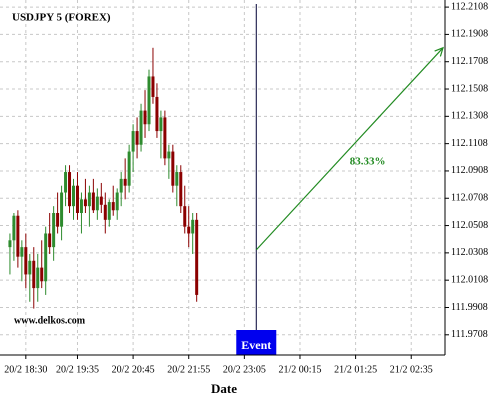 The height and width of the screenshot is (400, 500). What do you see at coordinates (355, 369) in the screenshot?
I see `x-tick-label: 21/2 01:25` at bounding box center [355, 369].